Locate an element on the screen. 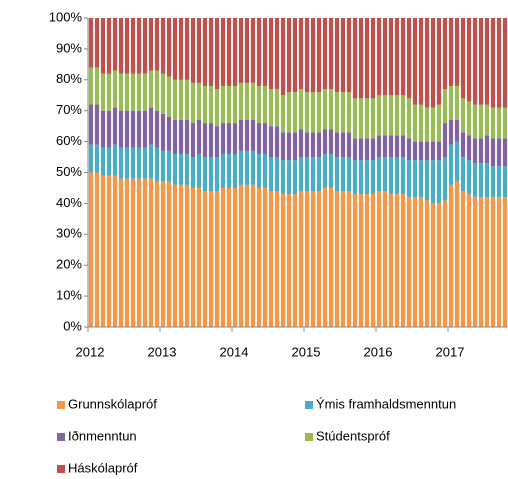 This screenshot has width=508, height=479. y-tick-label: 10% is located at coordinates (69, 295).